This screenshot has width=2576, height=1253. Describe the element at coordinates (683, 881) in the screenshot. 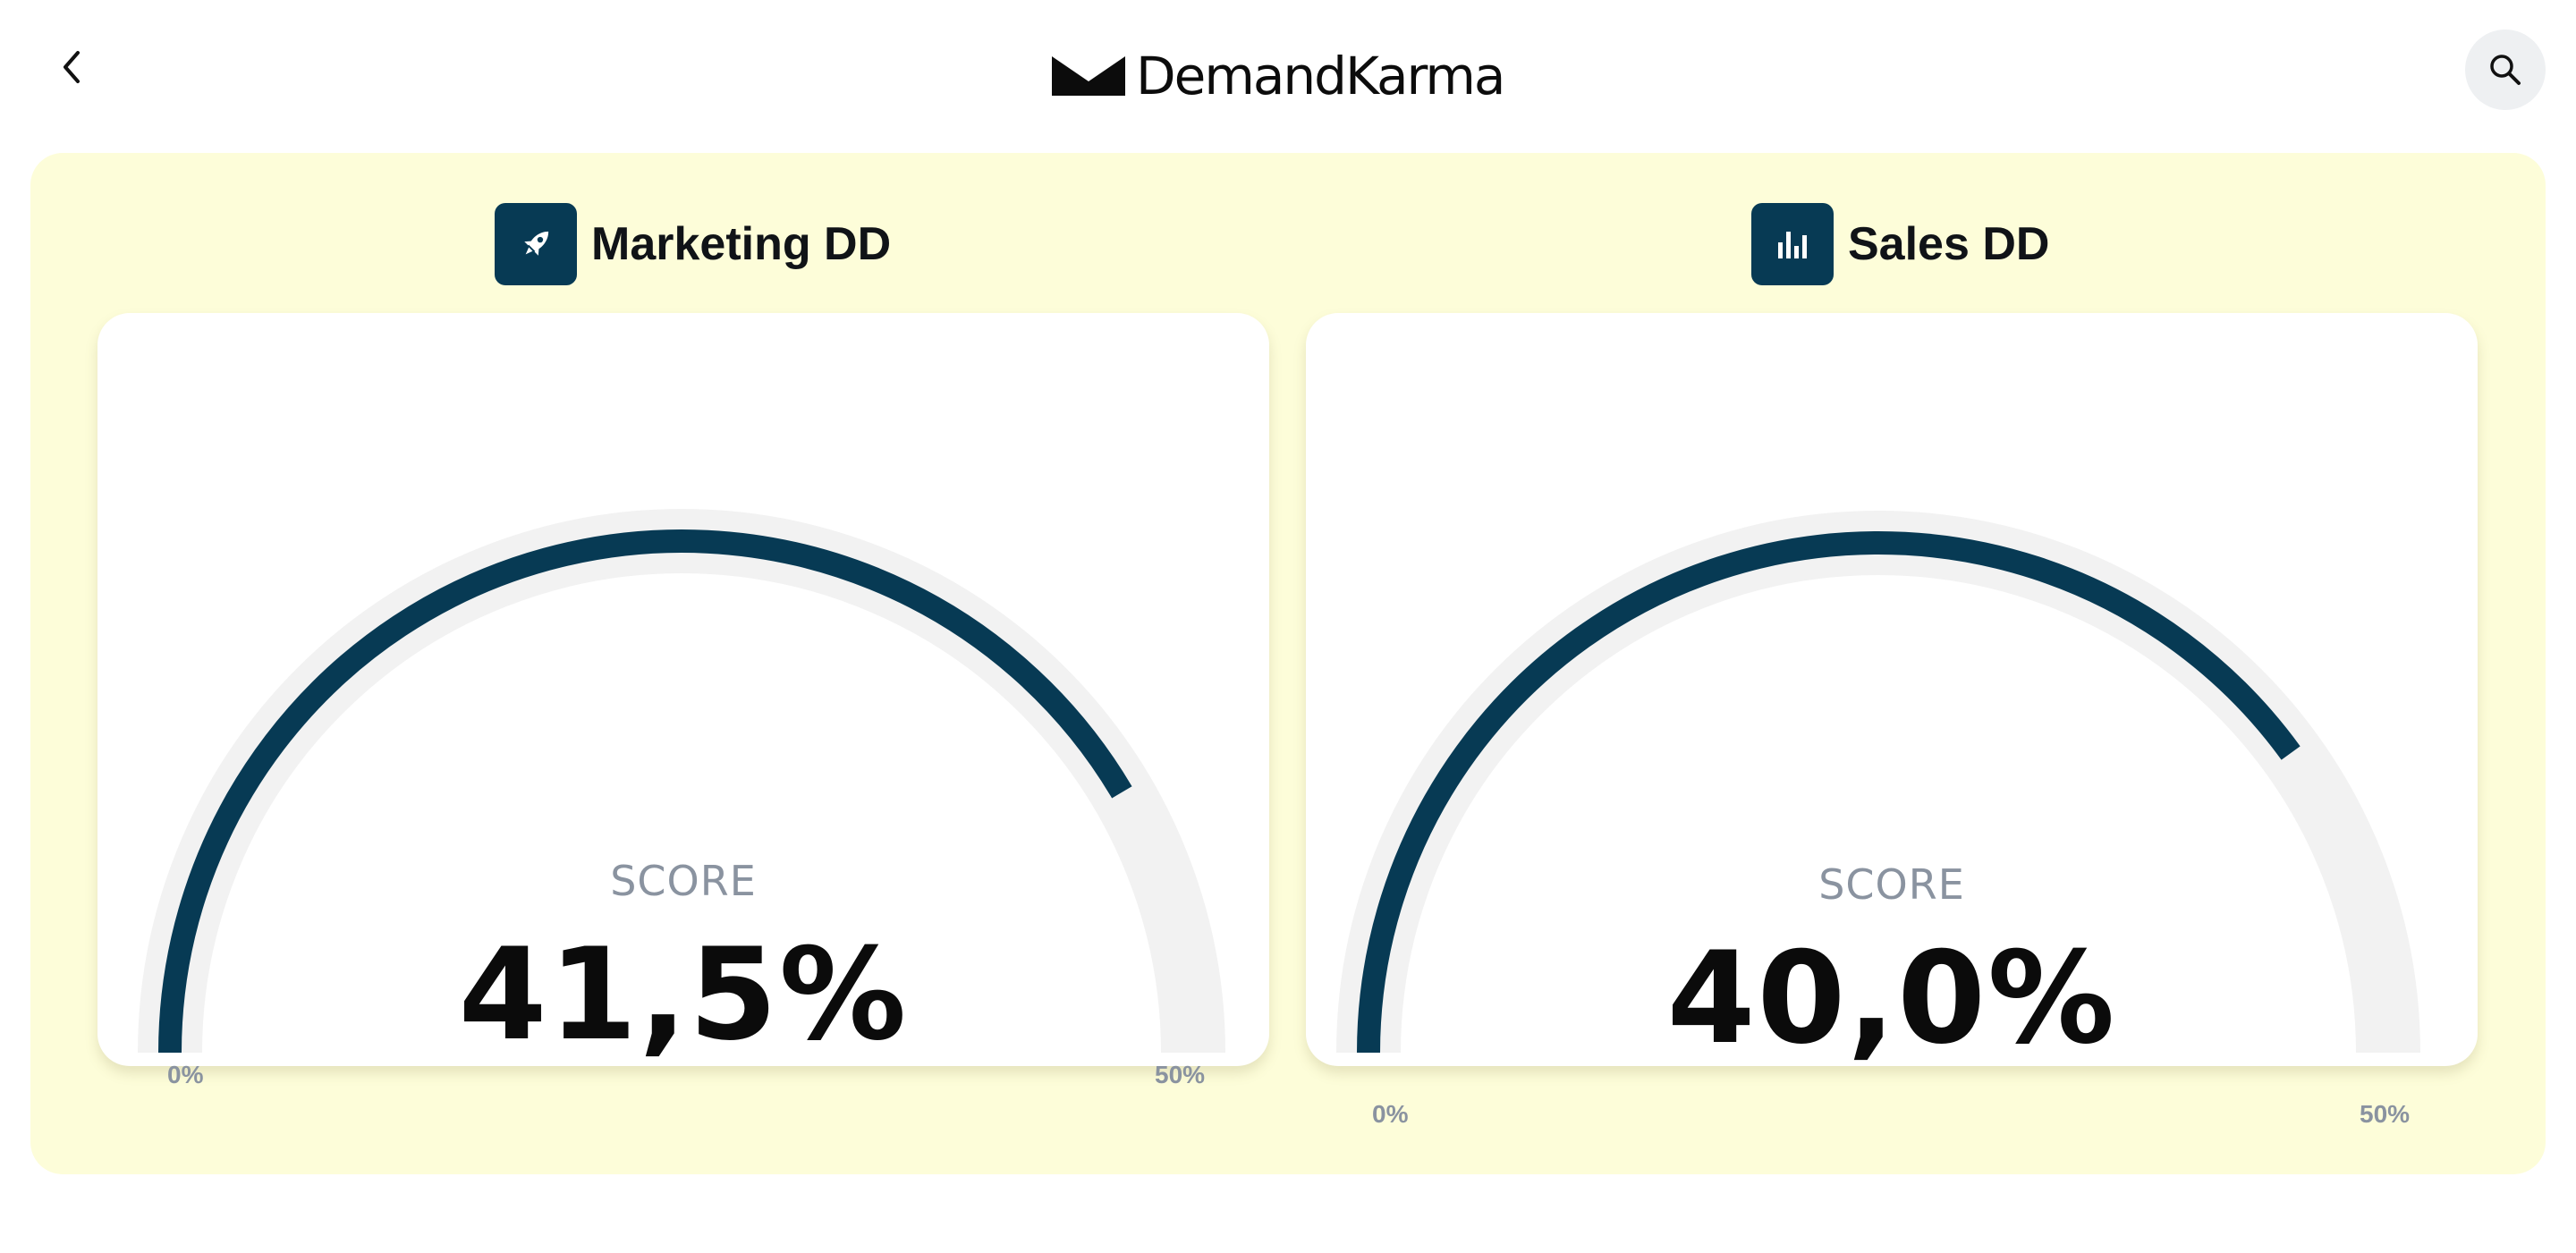

I see `marketing-score-label: SCORE` at that location.